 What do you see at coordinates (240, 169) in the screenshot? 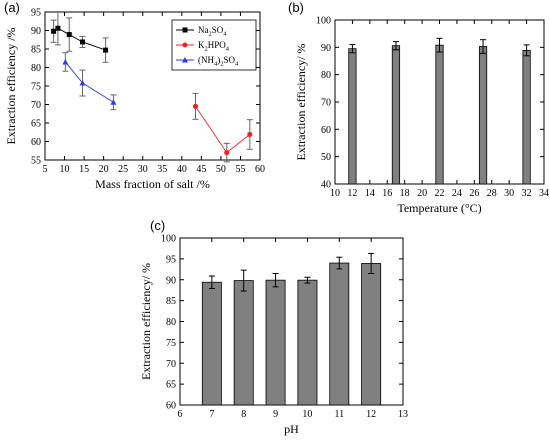
I see `x-tick-label: 55` at bounding box center [240, 169].